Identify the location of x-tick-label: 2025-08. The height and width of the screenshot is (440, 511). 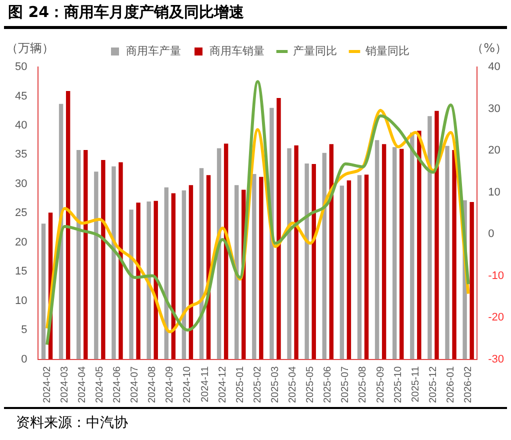
(363, 385).